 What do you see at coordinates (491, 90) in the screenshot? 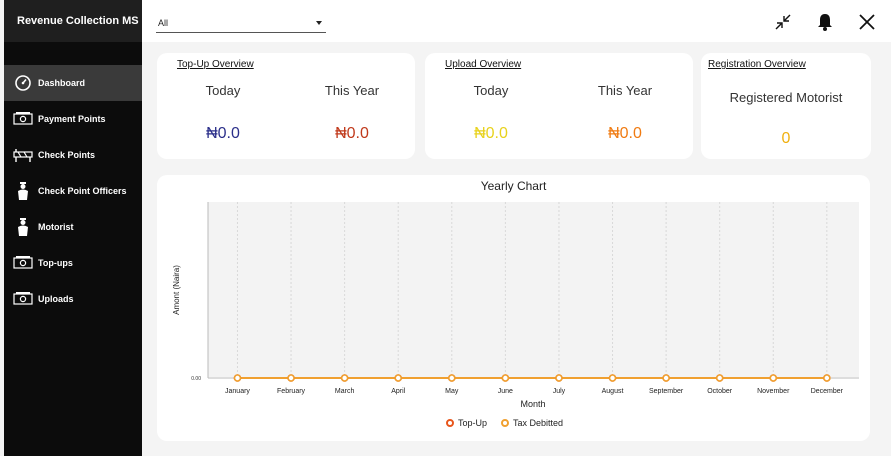
I see `upload-today-label: Today` at bounding box center [491, 90].